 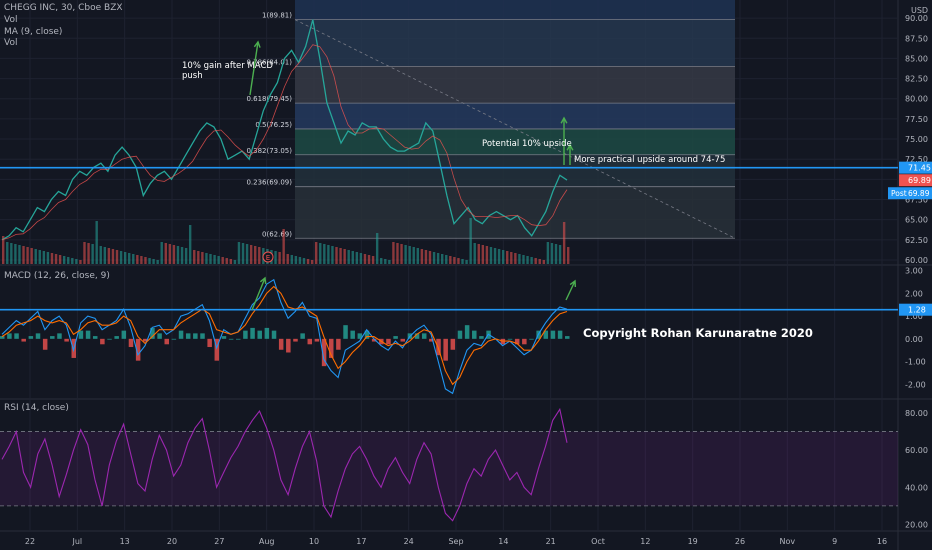 I want to click on annotation-macd-push: 10% gain after MACD push, so click(x=227, y=71).